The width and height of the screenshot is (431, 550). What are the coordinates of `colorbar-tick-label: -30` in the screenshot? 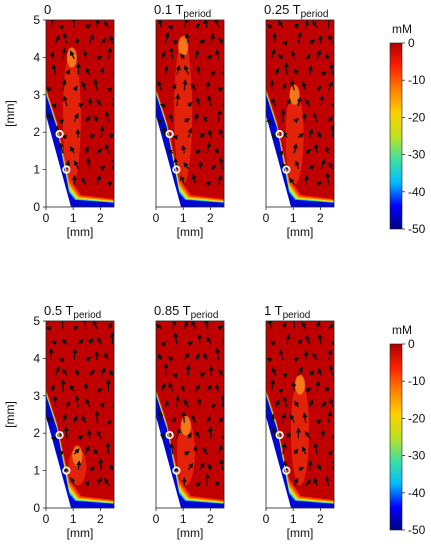 It's located at (417, 155).